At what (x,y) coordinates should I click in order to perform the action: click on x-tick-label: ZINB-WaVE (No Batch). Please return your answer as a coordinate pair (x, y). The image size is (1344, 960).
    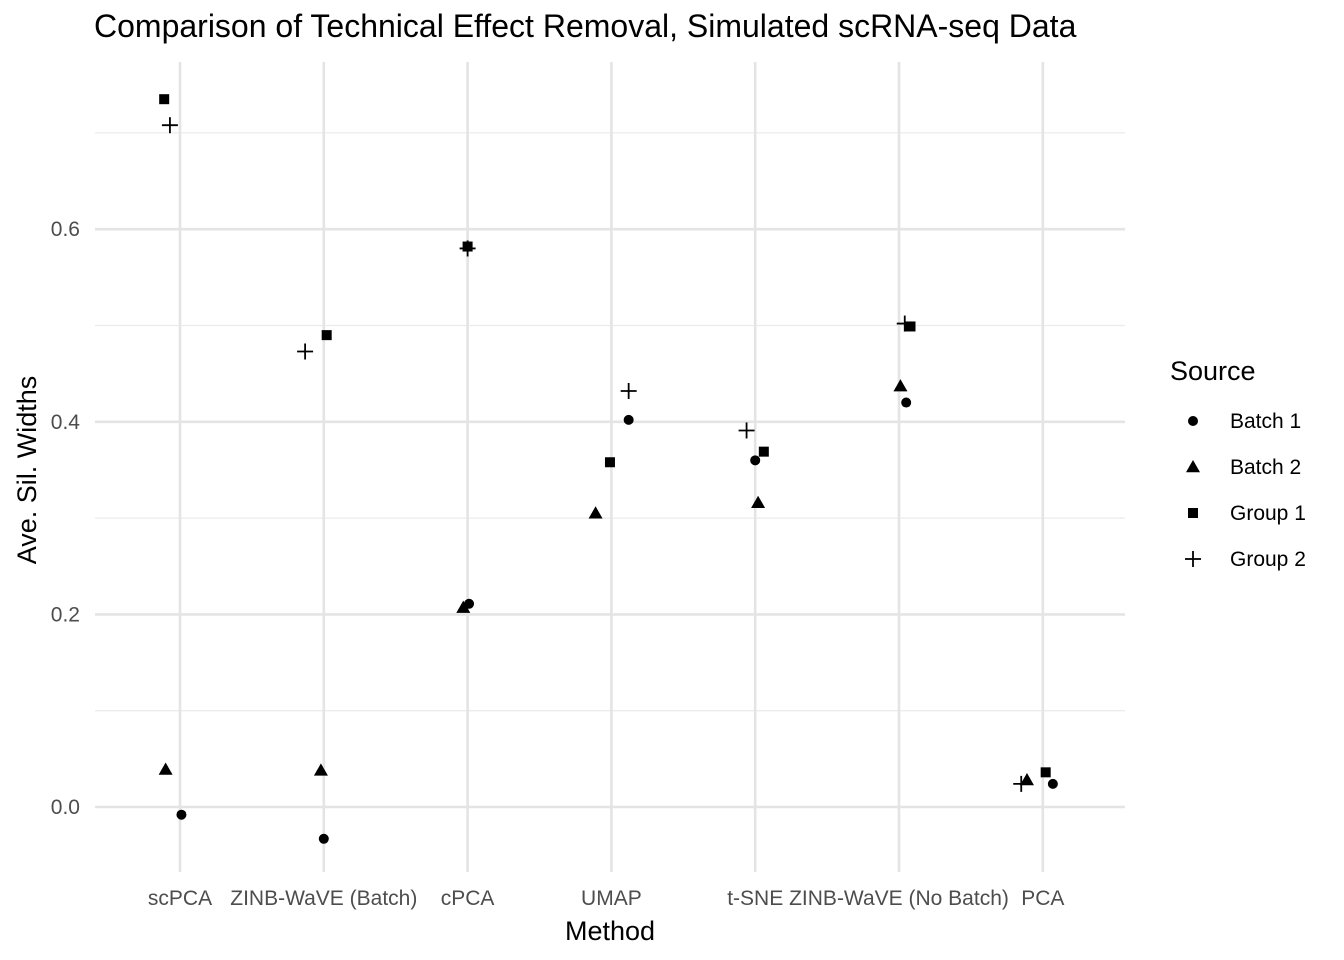
    Looking at the image, I should click on (899, 898).